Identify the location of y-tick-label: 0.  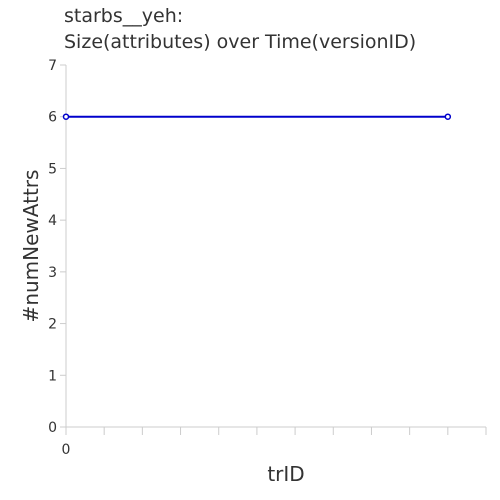
(52, 428).